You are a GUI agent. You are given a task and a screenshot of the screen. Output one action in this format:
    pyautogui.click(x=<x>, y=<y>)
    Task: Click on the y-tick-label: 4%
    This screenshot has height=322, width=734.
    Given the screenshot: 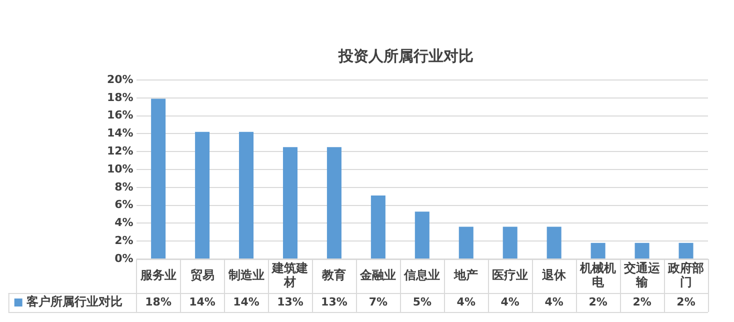 What is the action you would take?
    pyautogui.click(x=124, y=223)
    